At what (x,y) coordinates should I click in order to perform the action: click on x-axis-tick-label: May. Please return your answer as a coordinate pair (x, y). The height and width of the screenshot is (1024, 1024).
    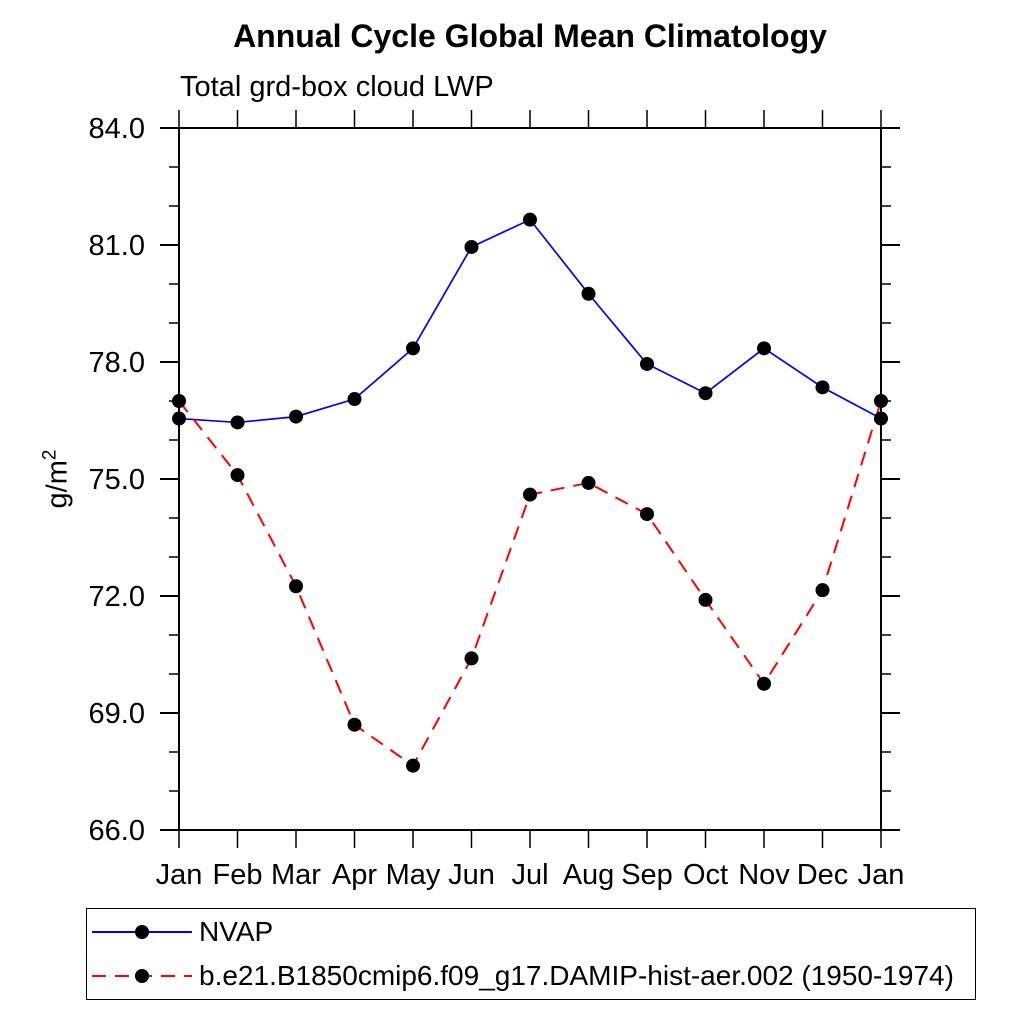
    Looking at the image, I should click on (413, 875).